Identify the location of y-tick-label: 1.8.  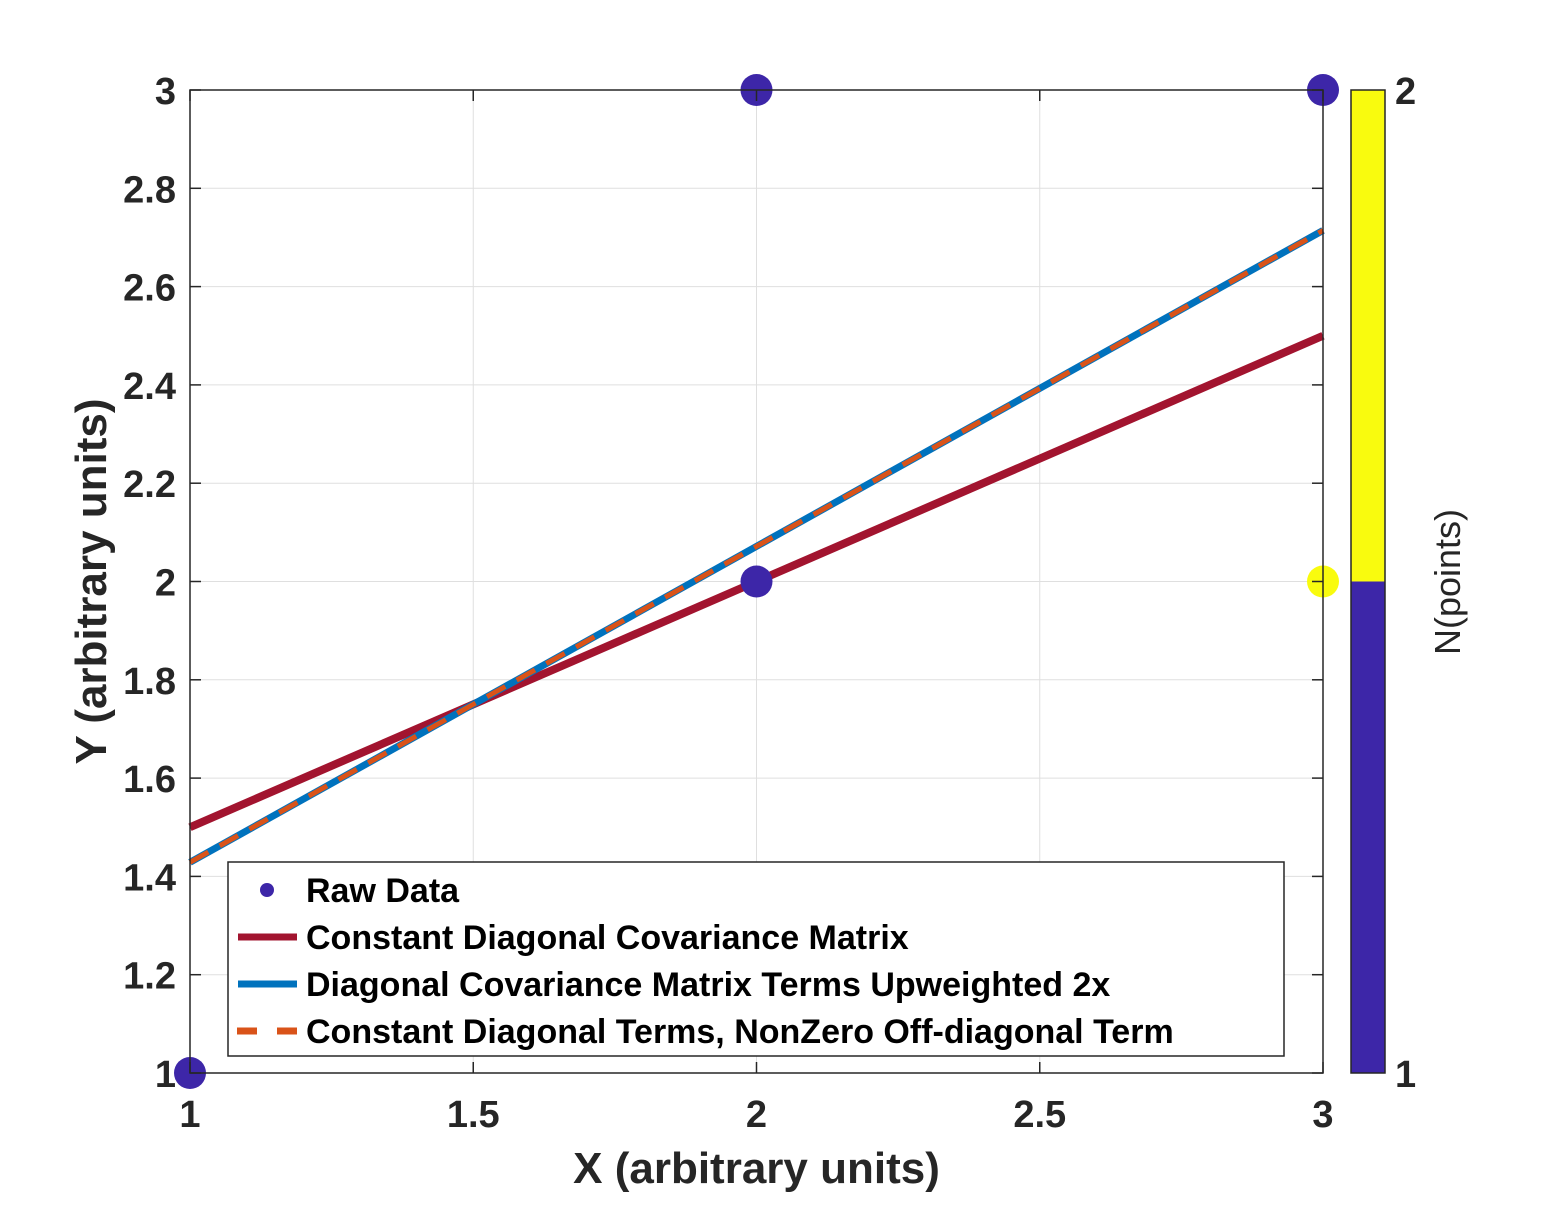
(149, 682).